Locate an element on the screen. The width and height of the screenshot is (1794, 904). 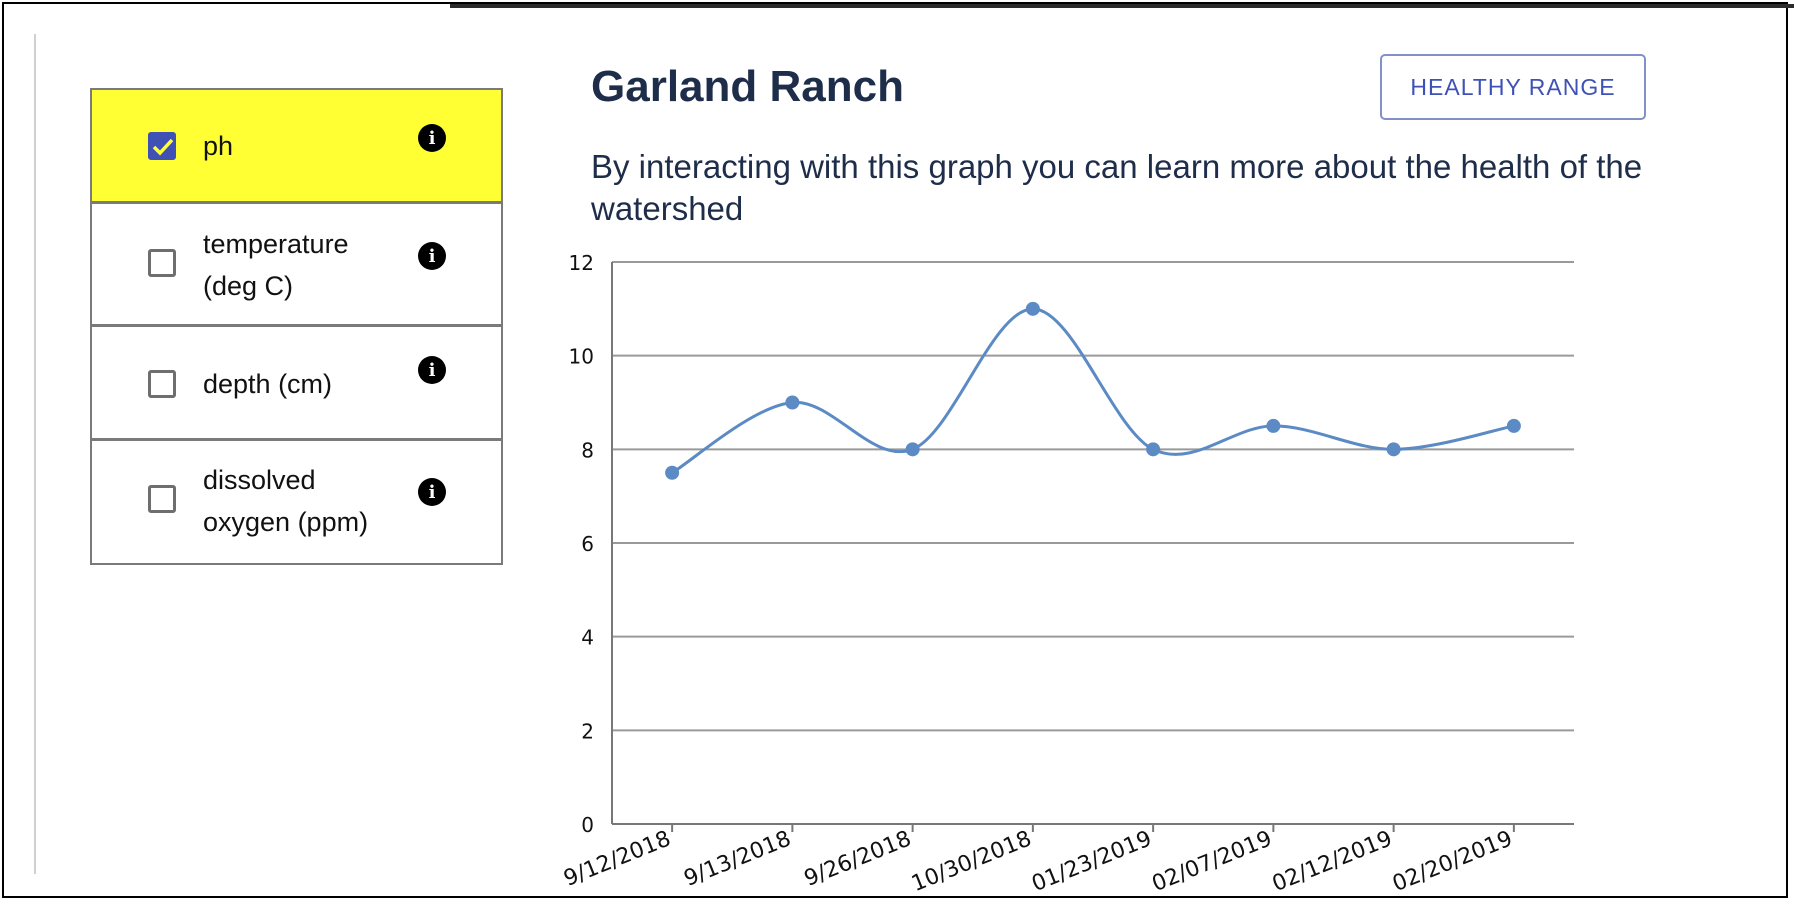
page-title: Garland Ranch is located at coordinates (747, 86).